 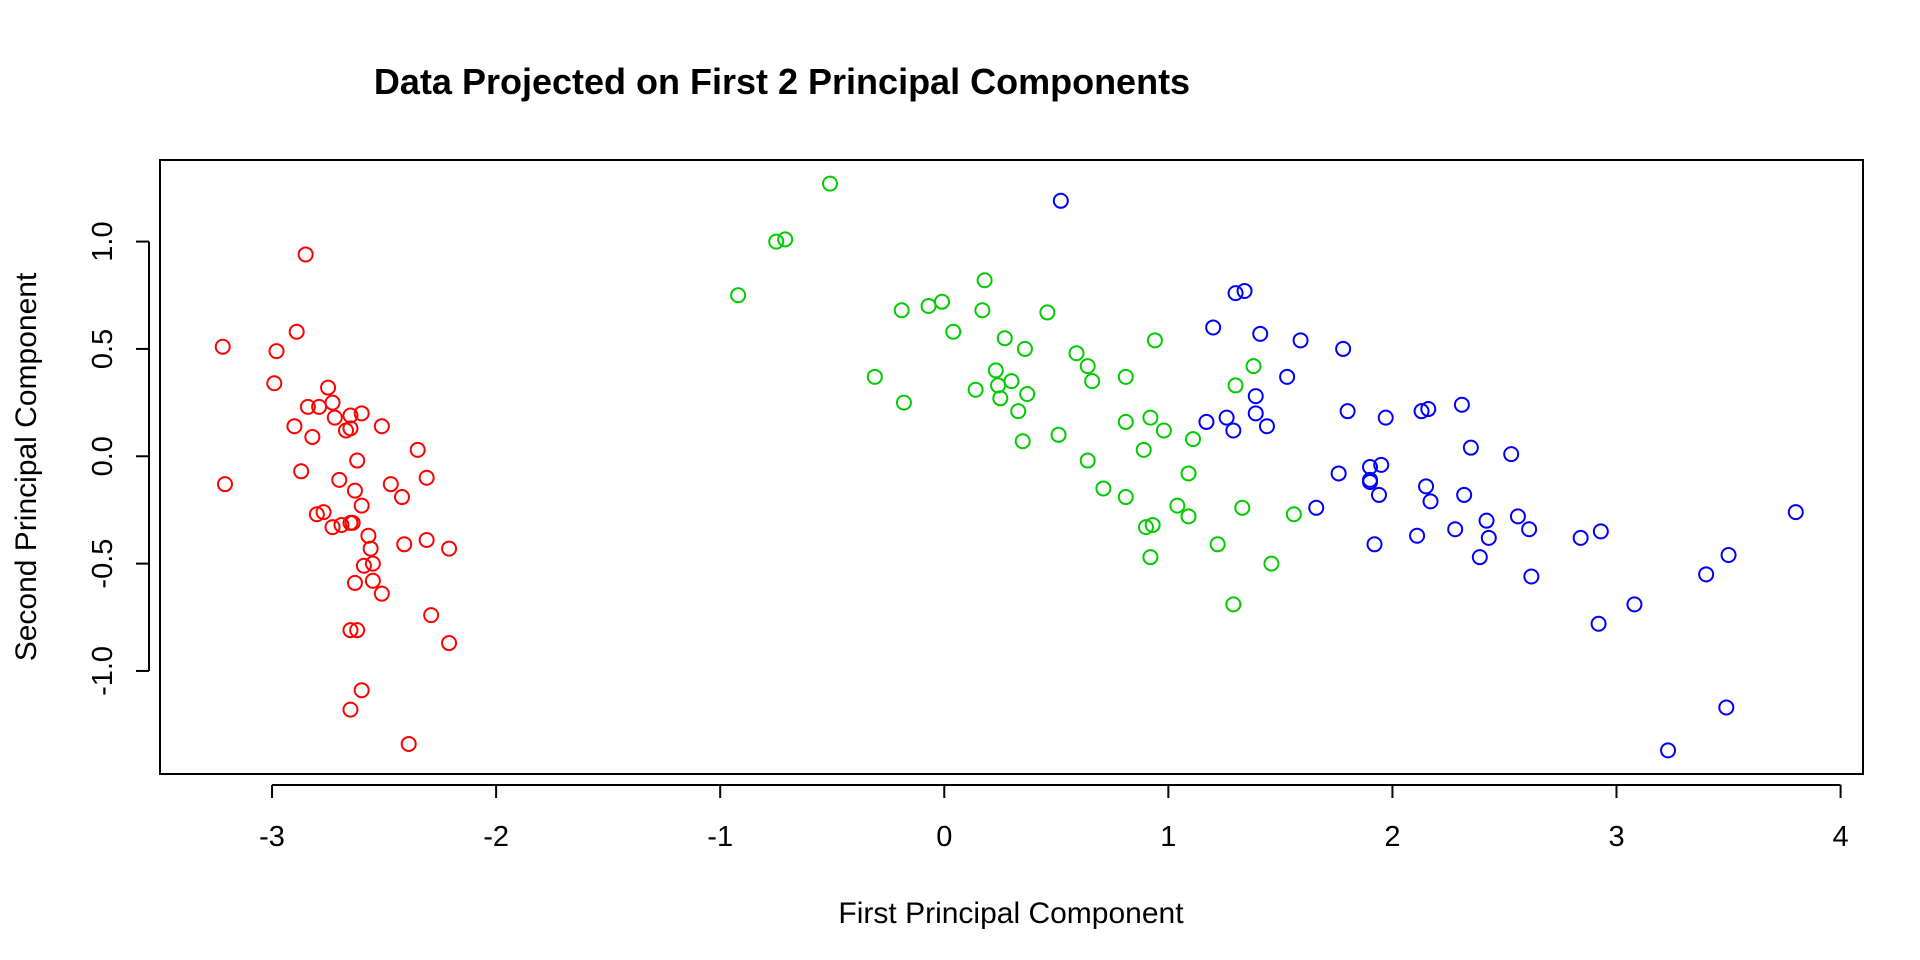 I want to click on x-tick-label: -1, so click(x=720, y=837).